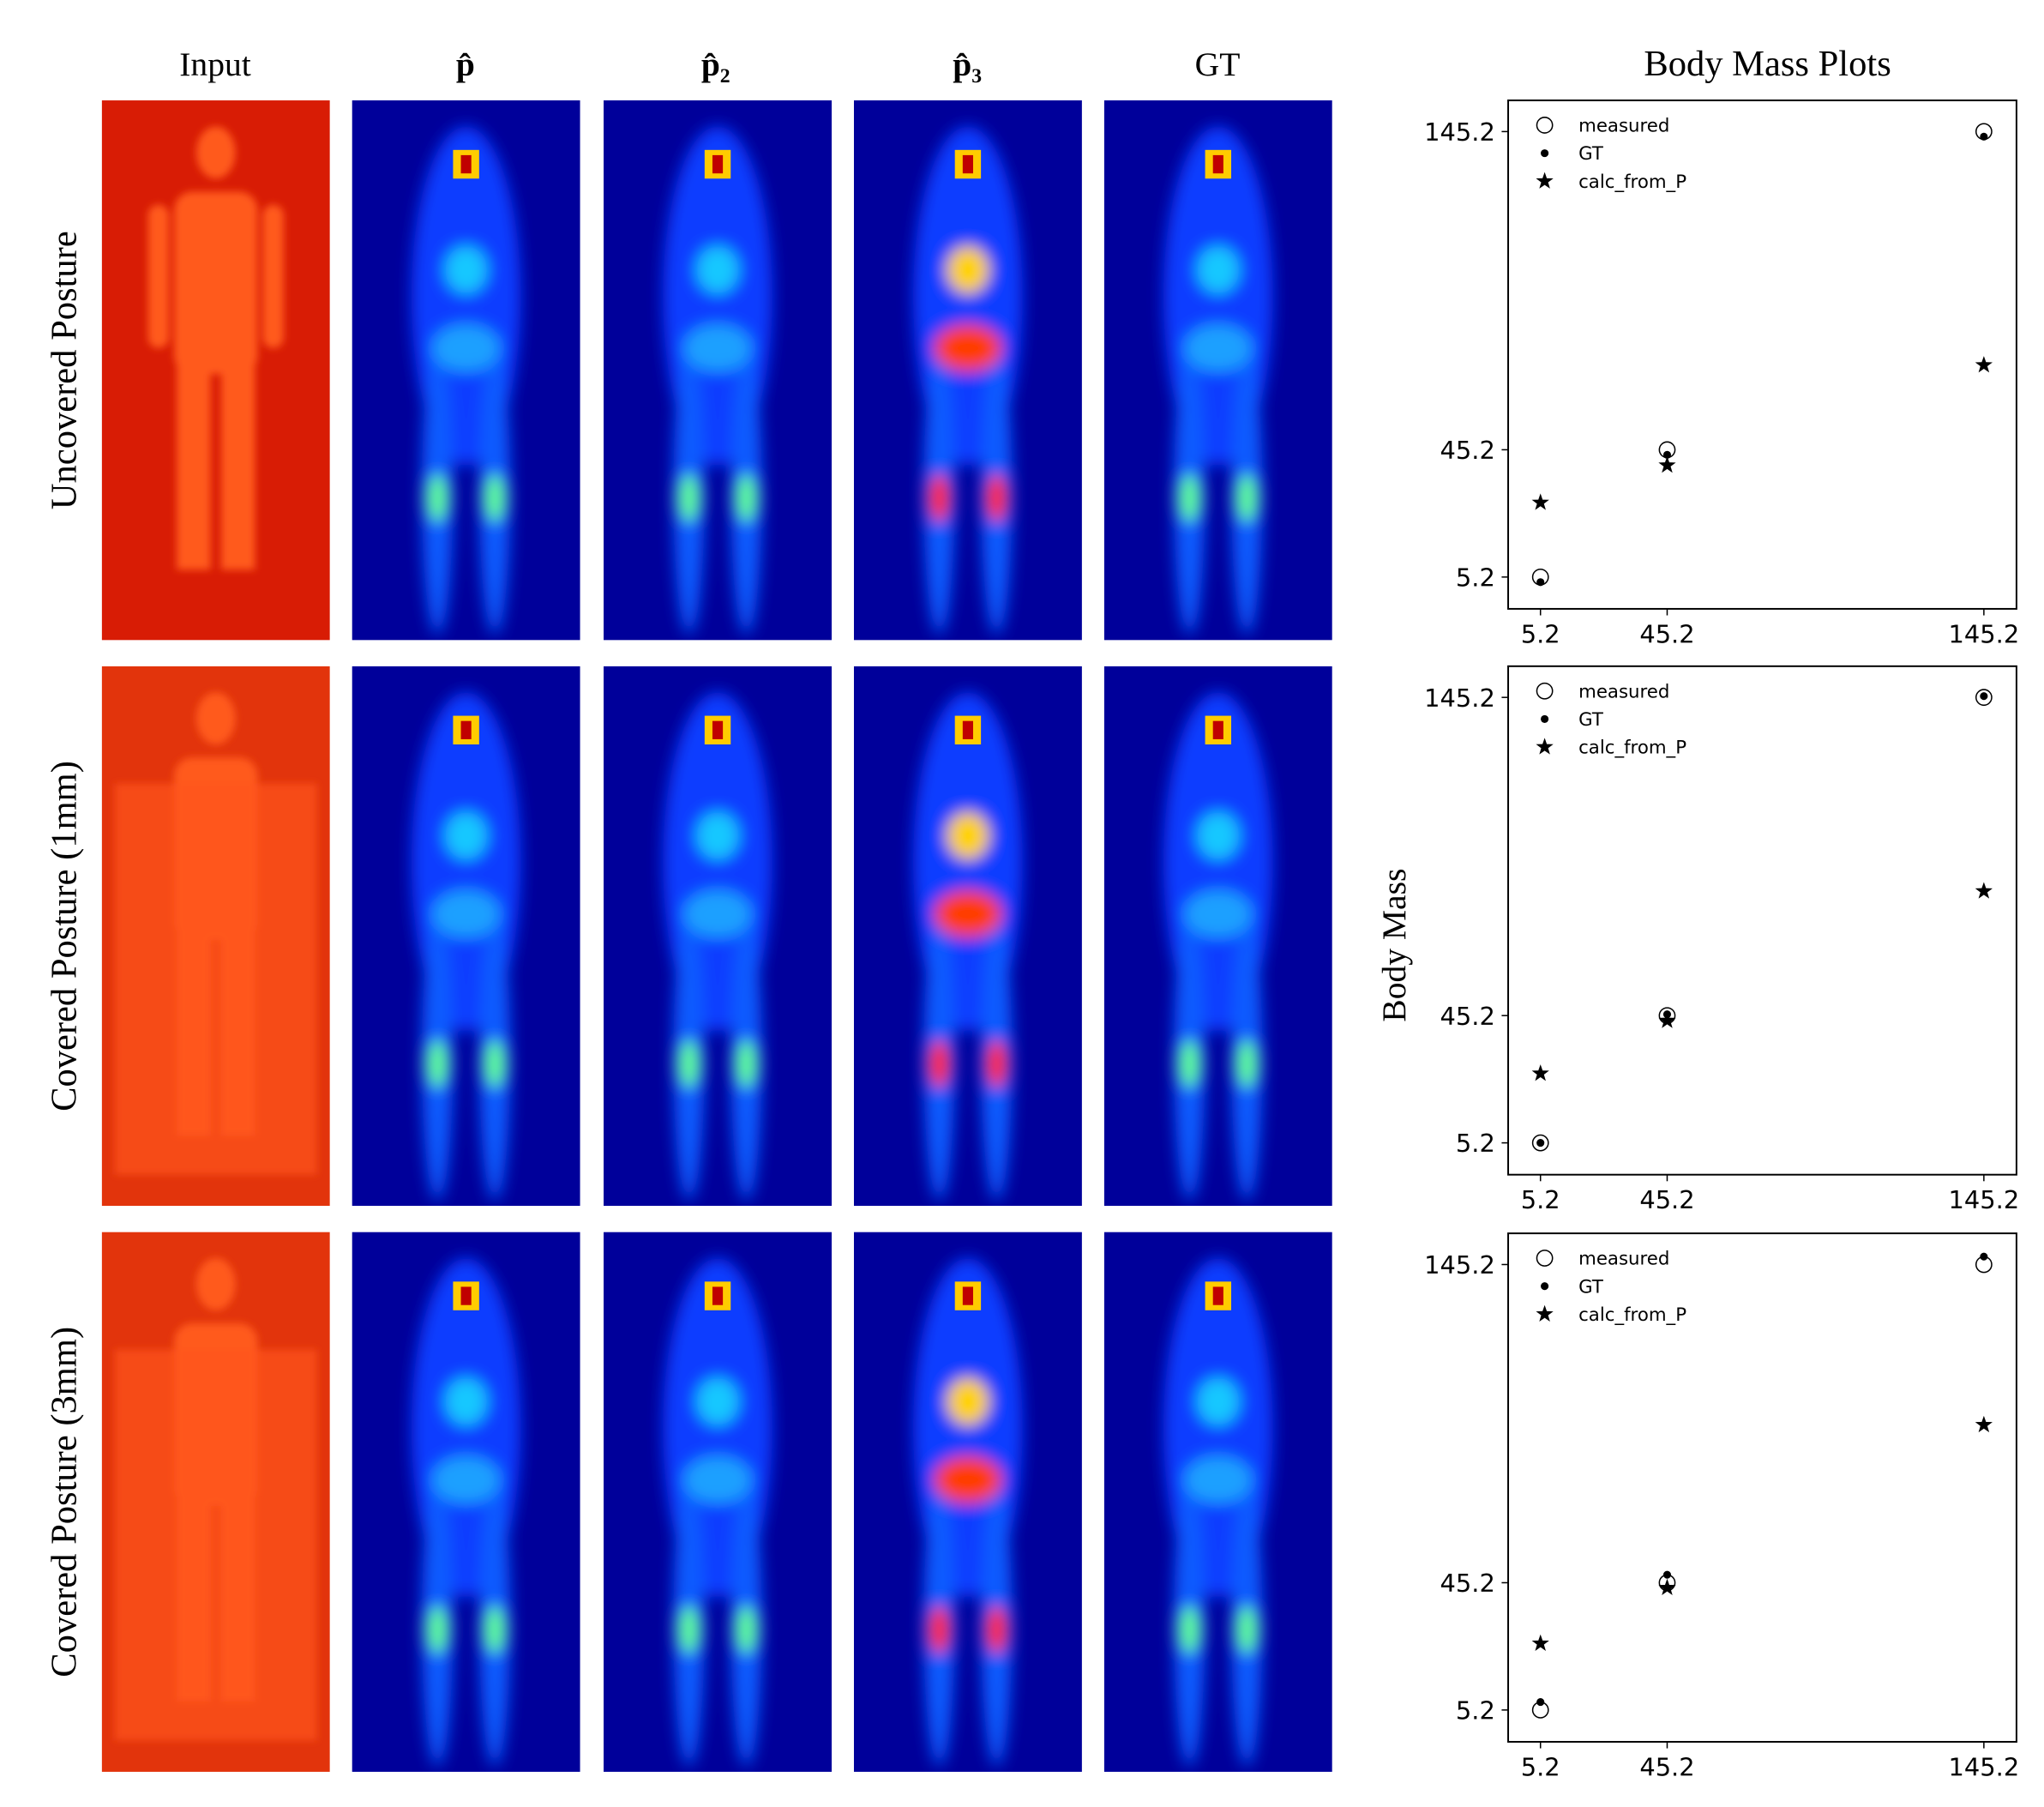 This screenshot has height=1807, width=2044. What do you see at coordinates (1984, 698) in the screenshot?
I see `marker-measured` at bounding box center [1984, 698].